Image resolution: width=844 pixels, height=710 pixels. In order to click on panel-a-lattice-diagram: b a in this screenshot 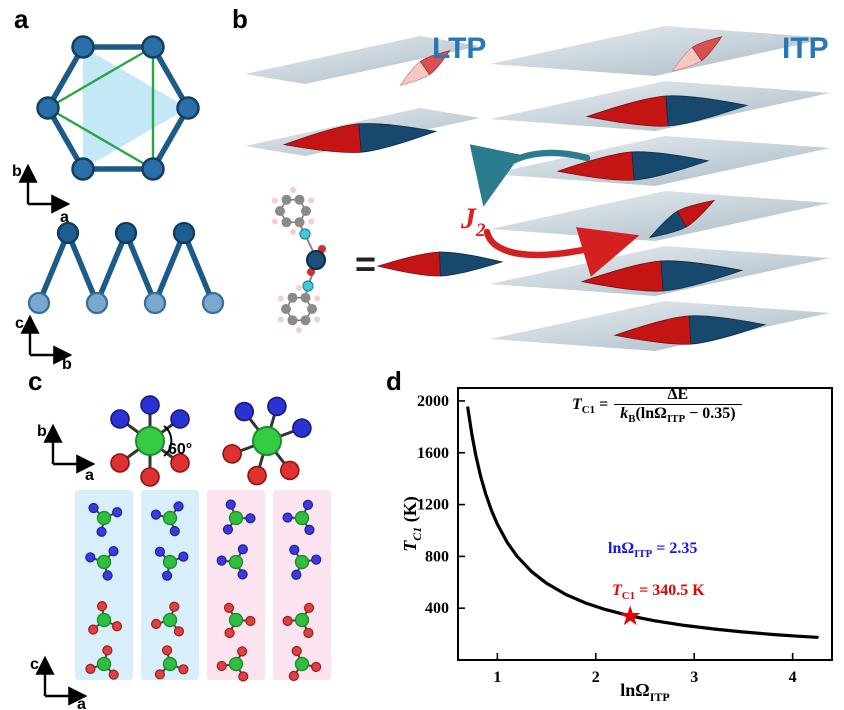, I will do `click(118, 202)`.